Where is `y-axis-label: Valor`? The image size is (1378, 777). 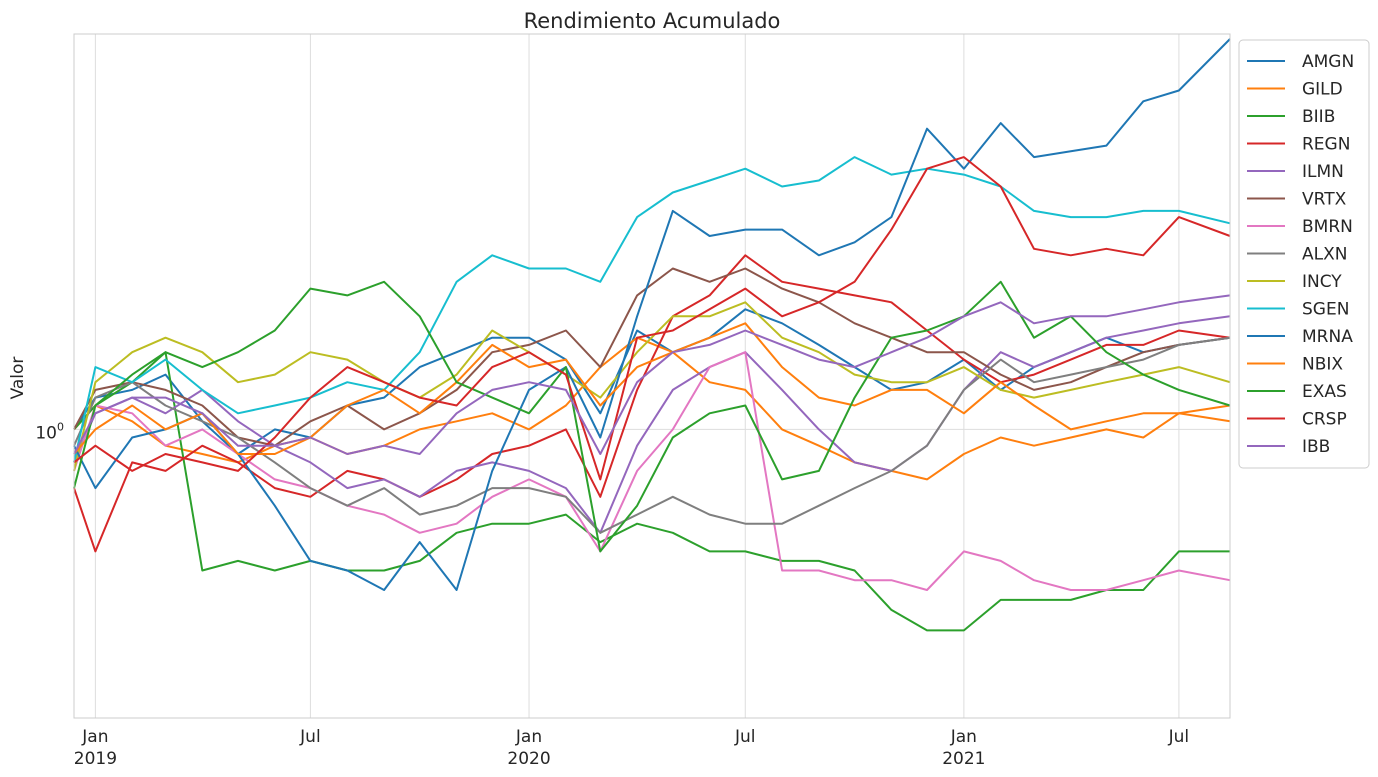 y-axis-label: Valor is located at coordinates (18, 378).